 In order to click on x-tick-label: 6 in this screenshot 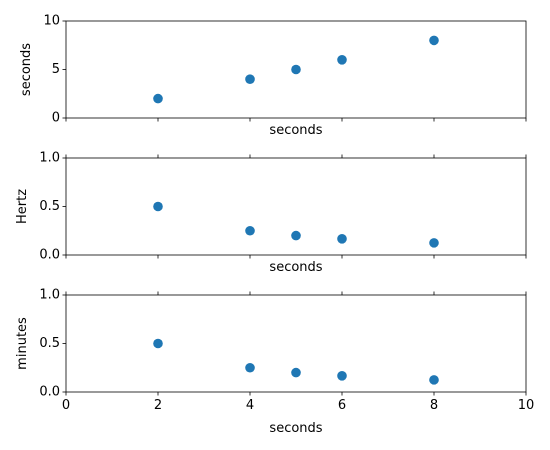, I will do `click(342, 405)`.